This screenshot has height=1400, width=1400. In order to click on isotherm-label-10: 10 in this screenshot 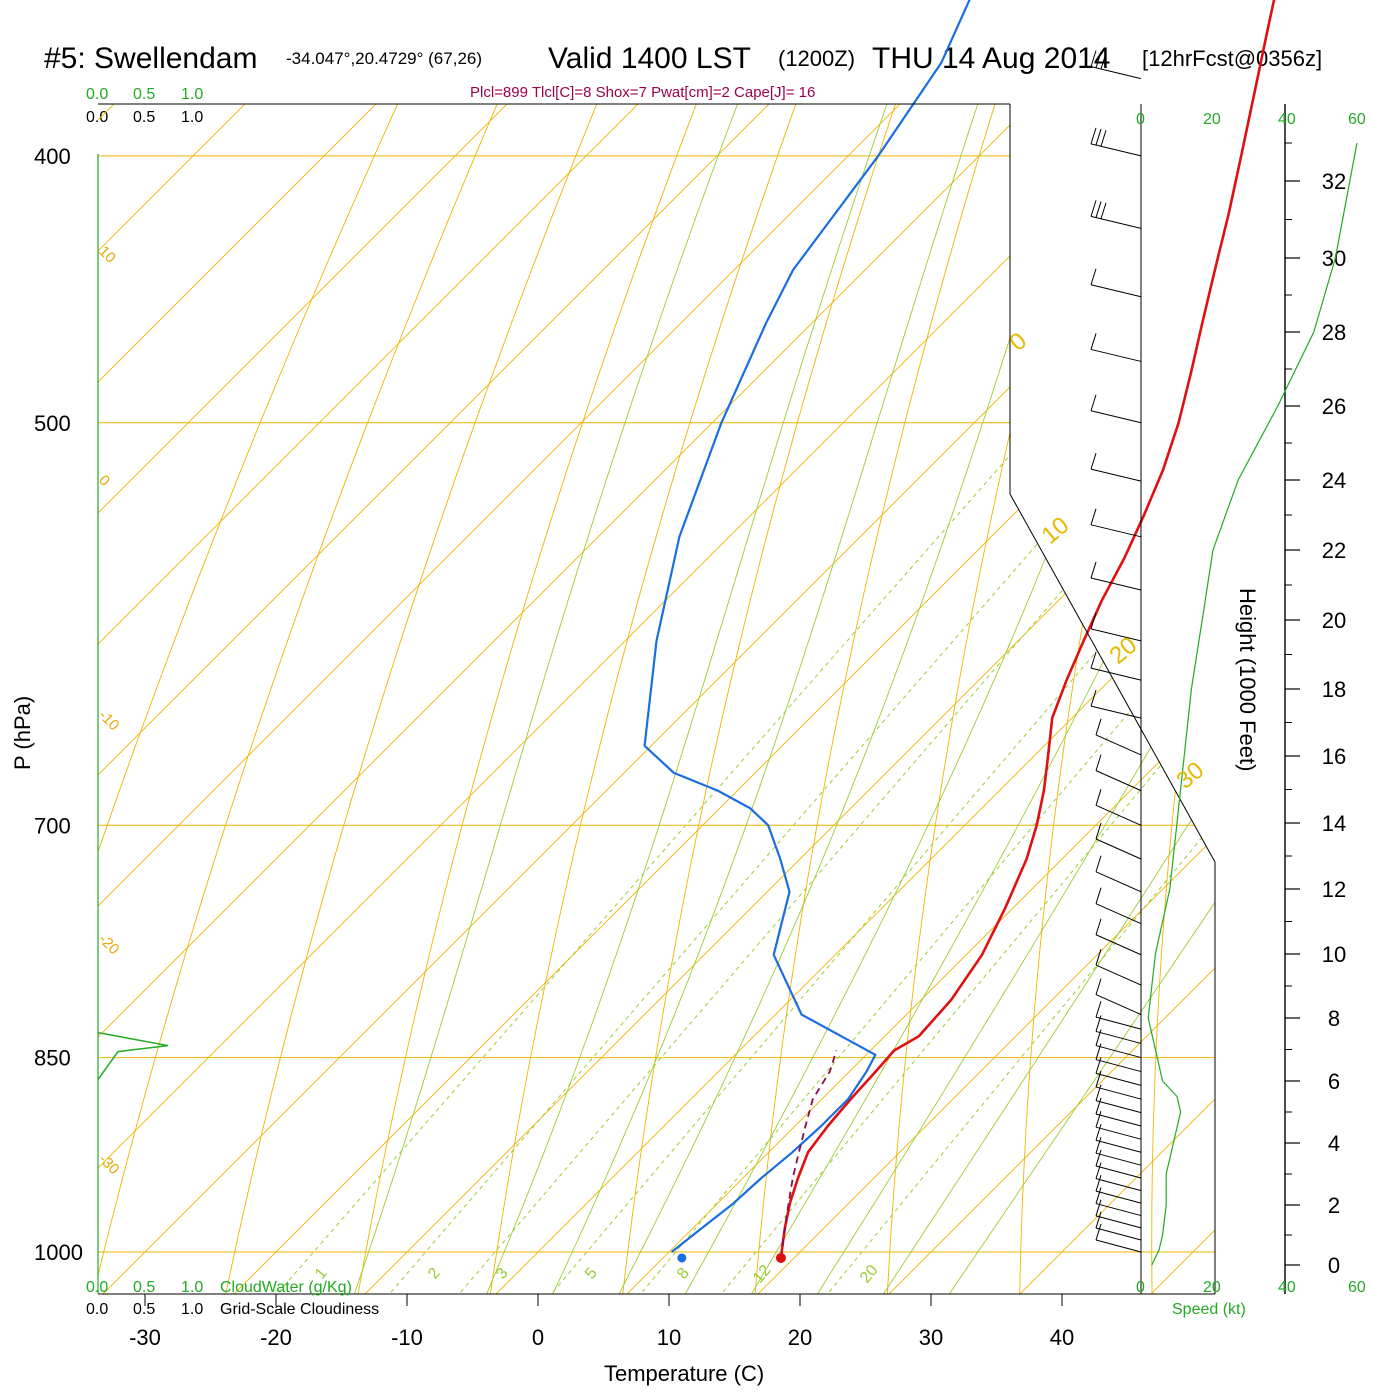, I will do `click(107, 255)`.